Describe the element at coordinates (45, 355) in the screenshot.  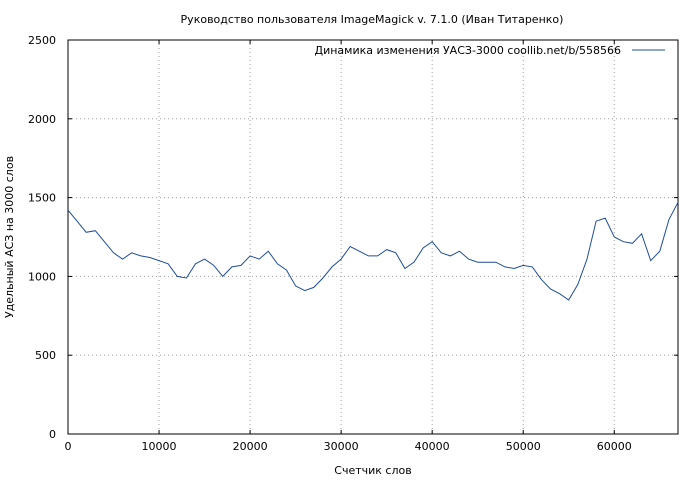
I see `y-tick-label: 500` at that location.